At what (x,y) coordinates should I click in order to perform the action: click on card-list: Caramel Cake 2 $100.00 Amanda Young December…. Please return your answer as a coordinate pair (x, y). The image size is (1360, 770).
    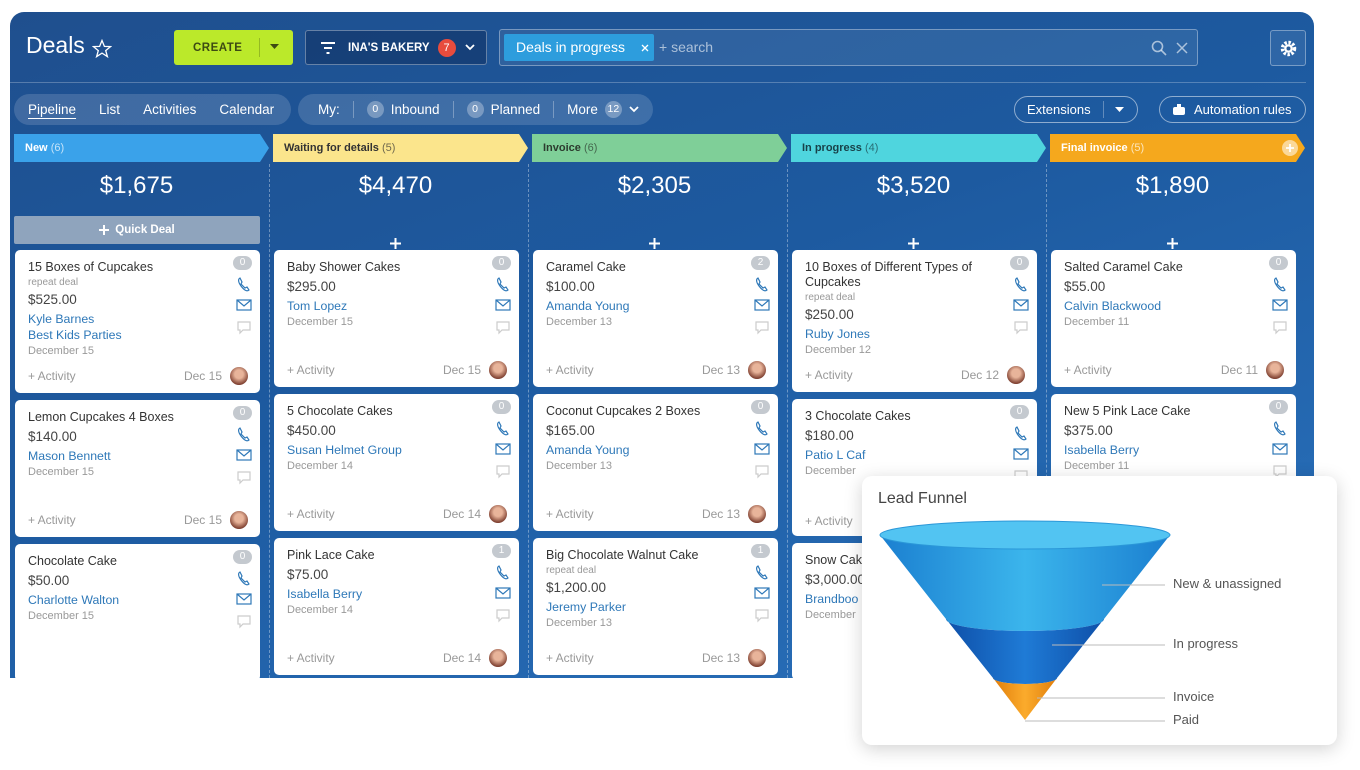
    Looking at the image, I should click on (655, 462).